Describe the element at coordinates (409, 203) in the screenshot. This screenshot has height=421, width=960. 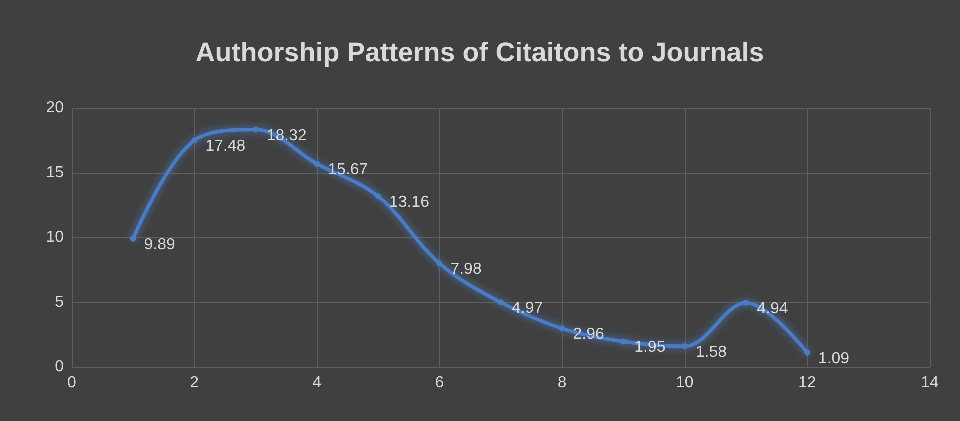
I see `data-label: 13.16` at that location.